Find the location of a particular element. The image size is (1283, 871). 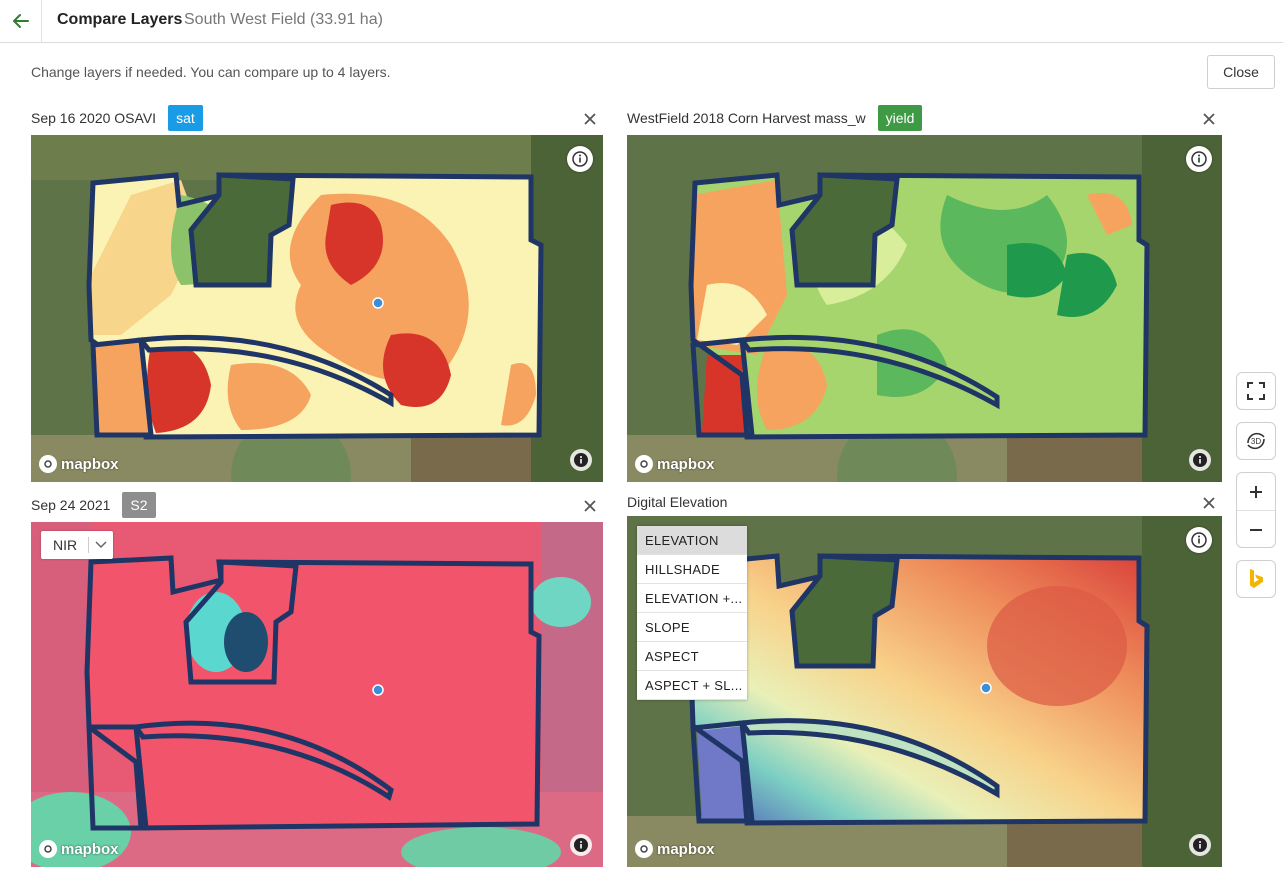

zoom-out-button is located at coordinates (1256, 530).